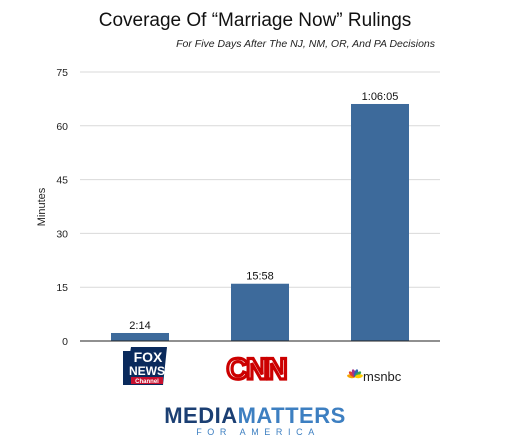 The image size is (510, 448). What do you see at coordinates (148, 357) in the screenshot?
I see `svg-text: FOX` at bounding box center [148, 357].